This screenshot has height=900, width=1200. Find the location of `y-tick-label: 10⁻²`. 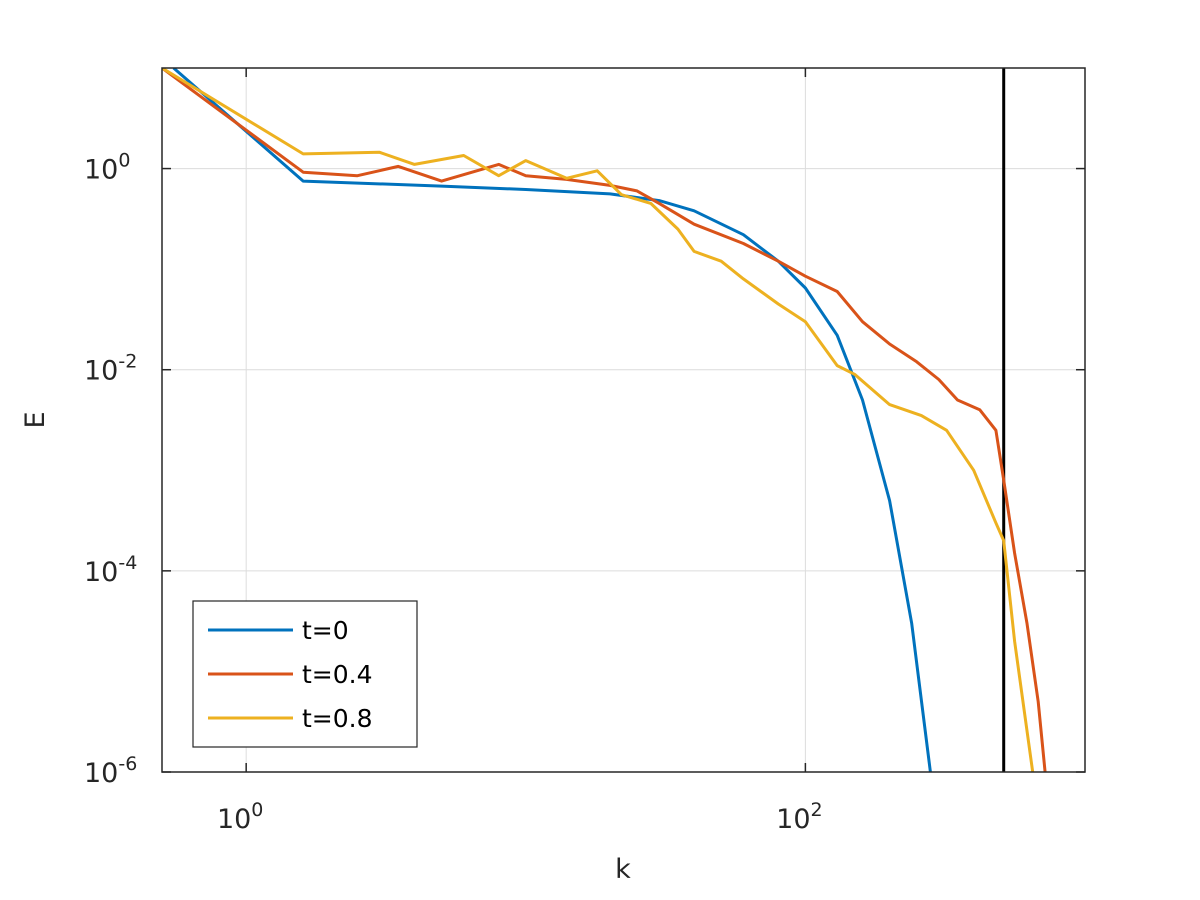

y-tick-label: 10⁻² is located at coordinates (110, 369).